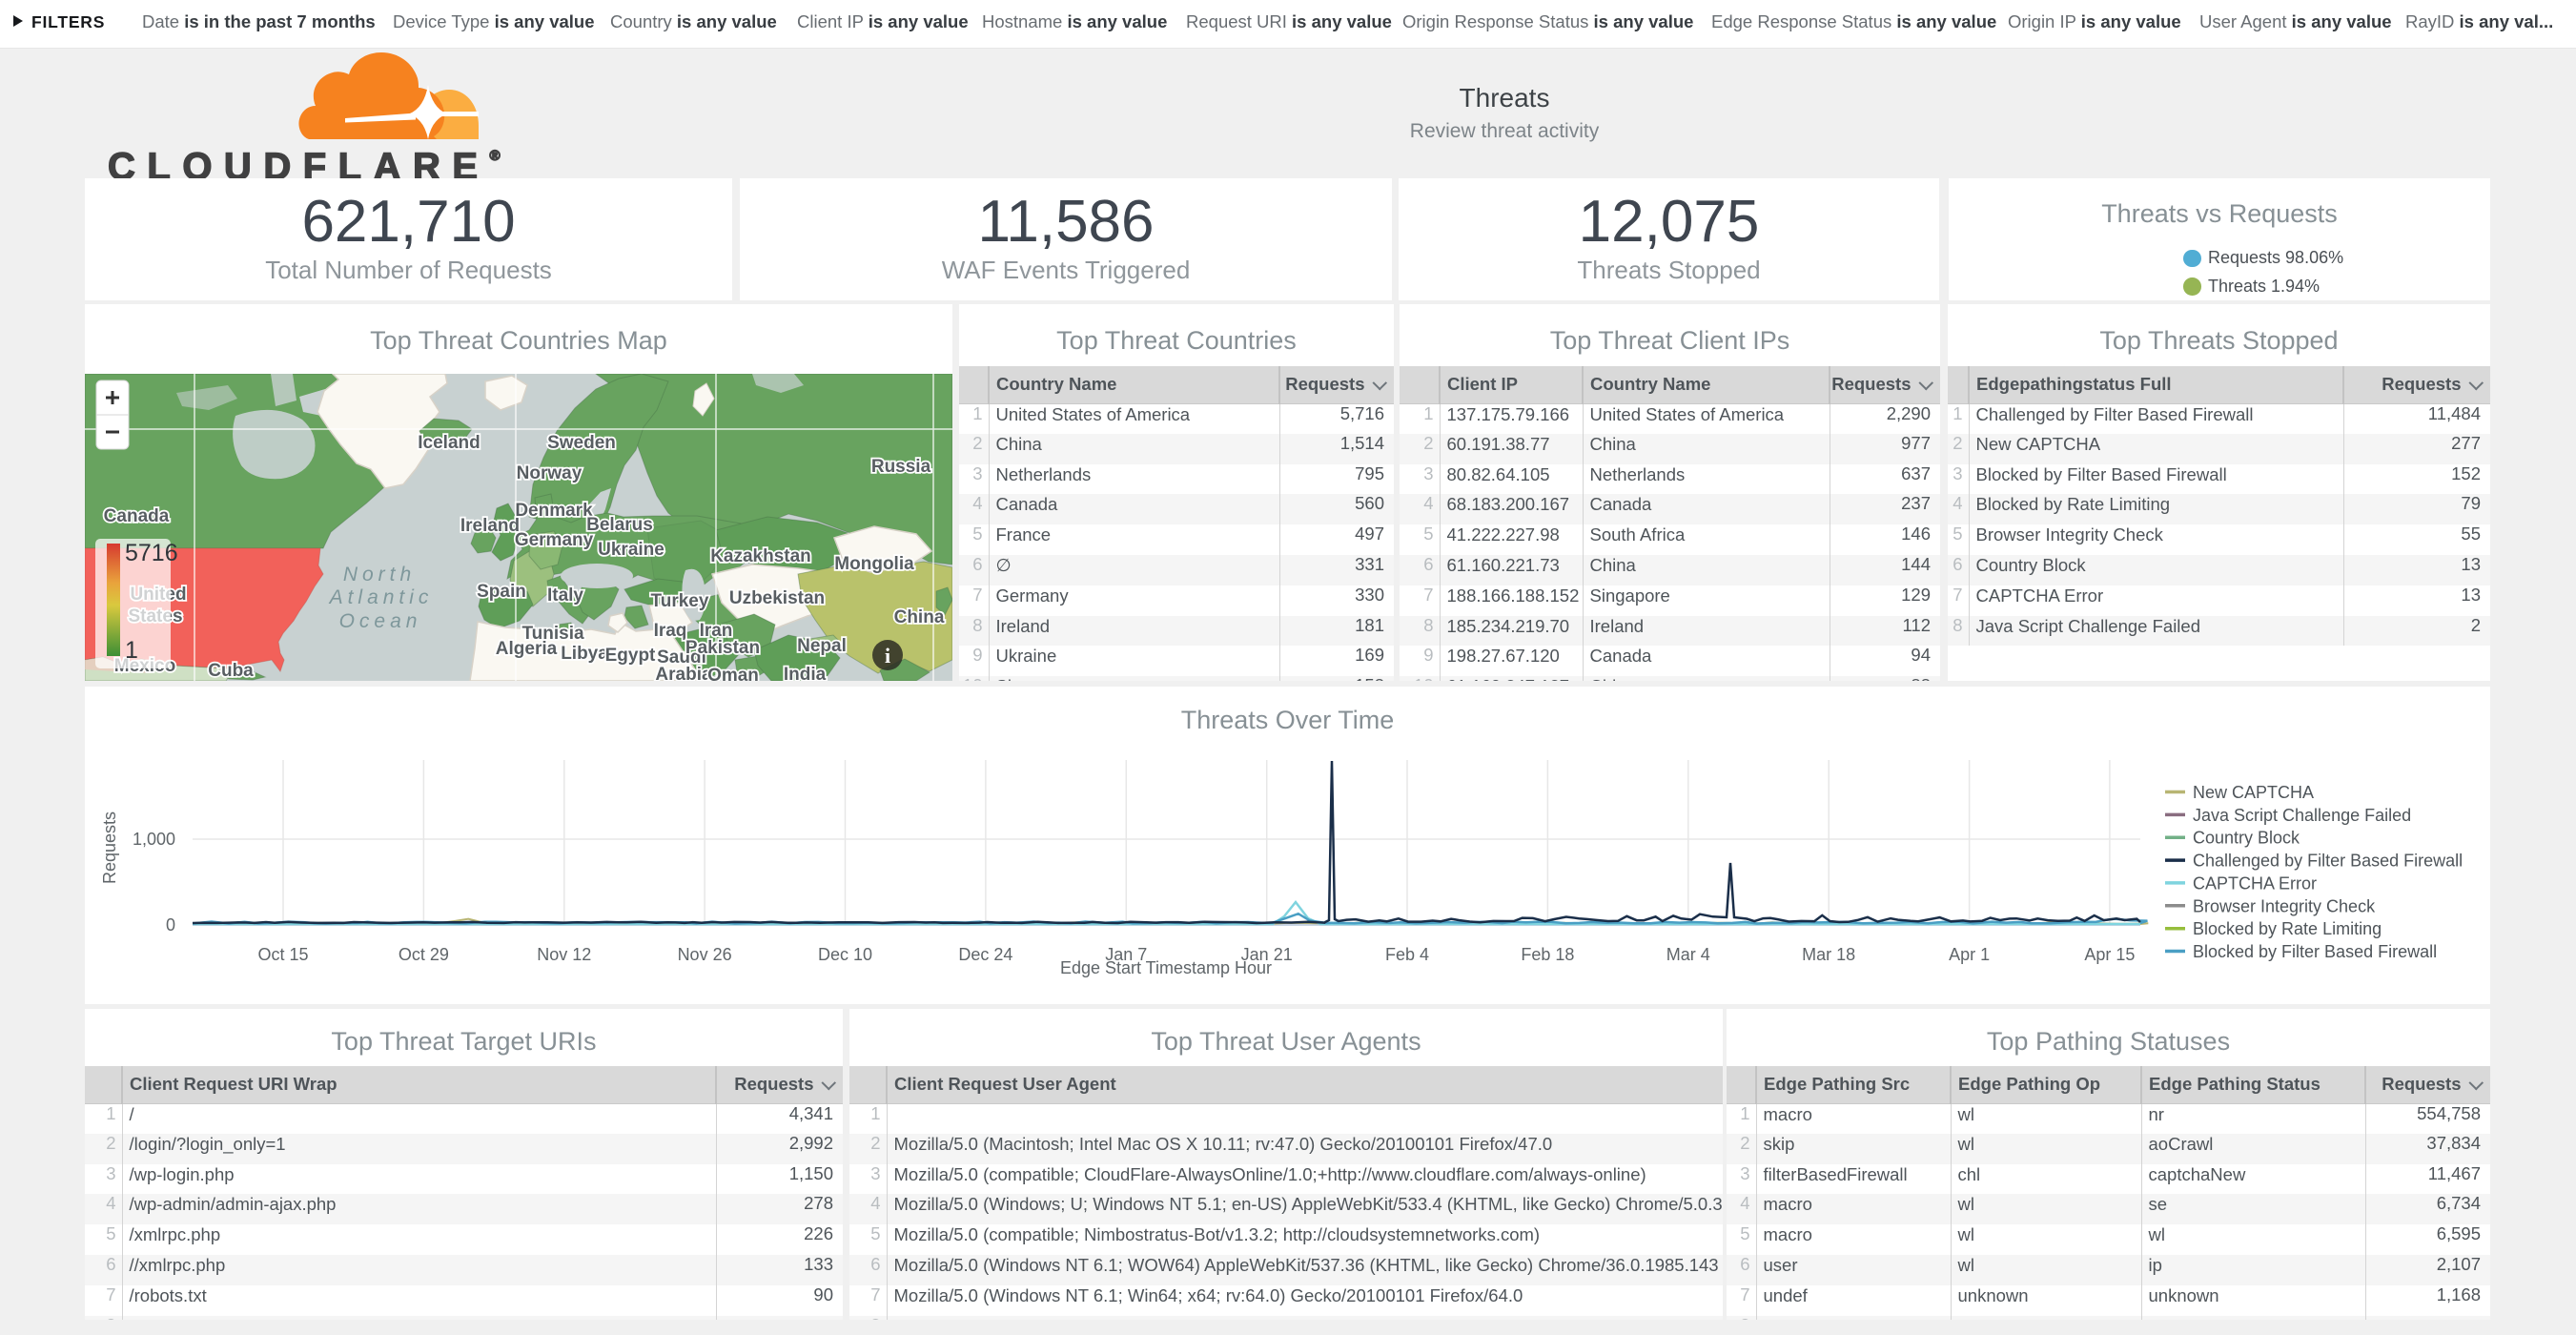 The width and height of the screenshot is (2576, 1335). What do you see at coordinates (1267, 954) in the screenshot?
I see `svg-text: Jan 21` at bounding box center [1267, 954].